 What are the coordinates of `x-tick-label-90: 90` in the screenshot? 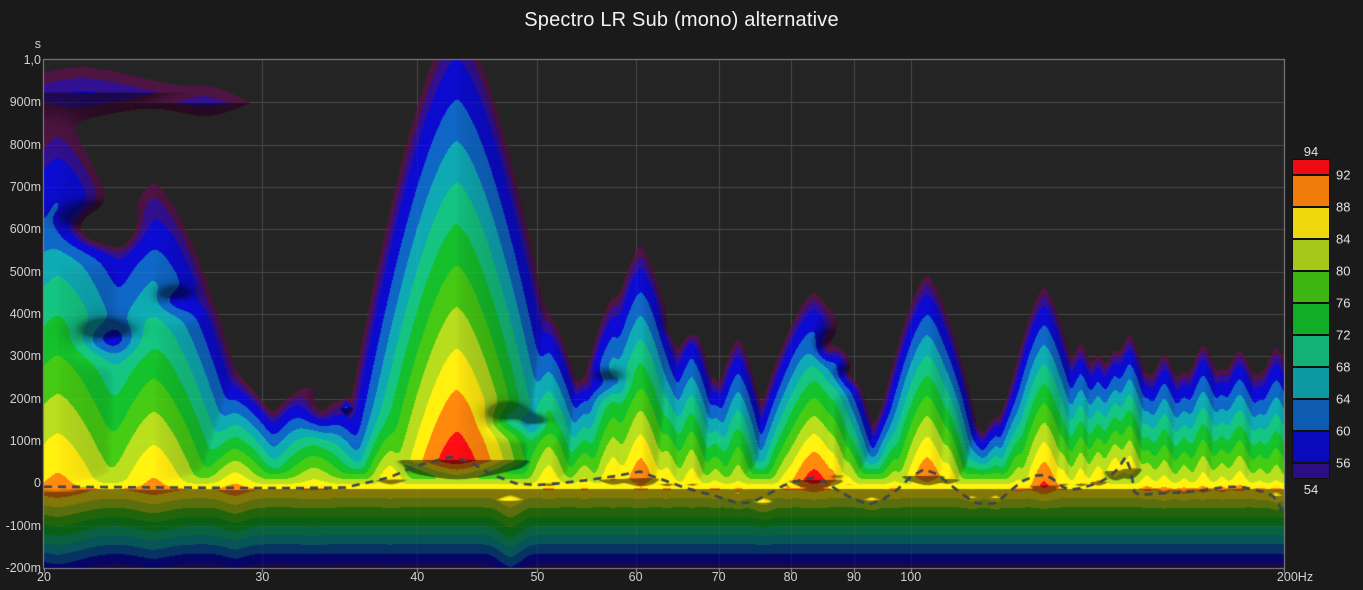 It's located at (854, 577).